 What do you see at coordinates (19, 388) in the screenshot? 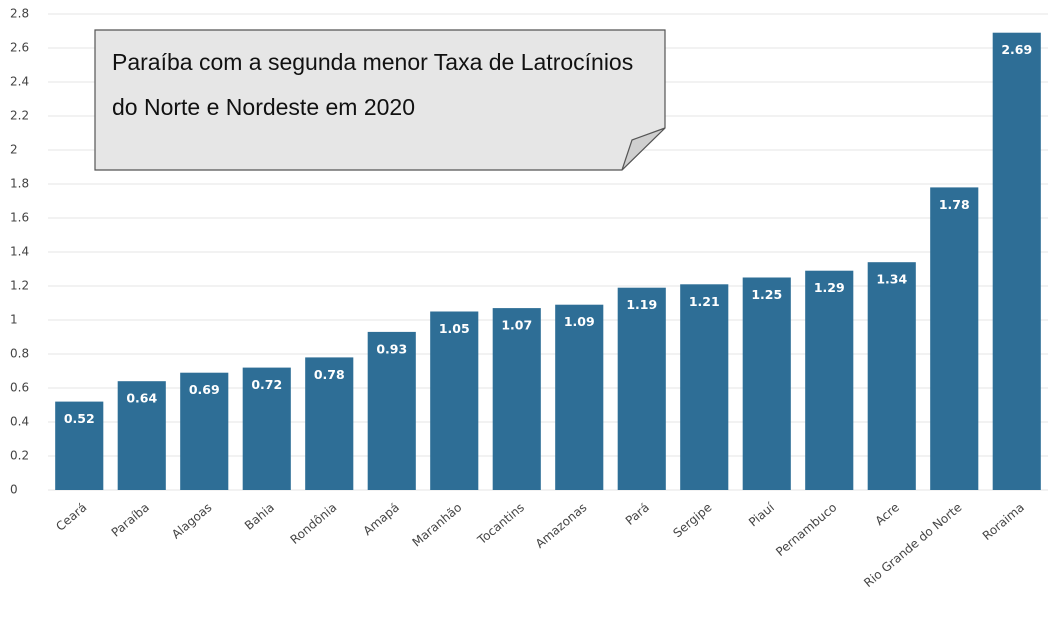
I see `y-tick-label: 0.6` at bounding box center [19, 388].